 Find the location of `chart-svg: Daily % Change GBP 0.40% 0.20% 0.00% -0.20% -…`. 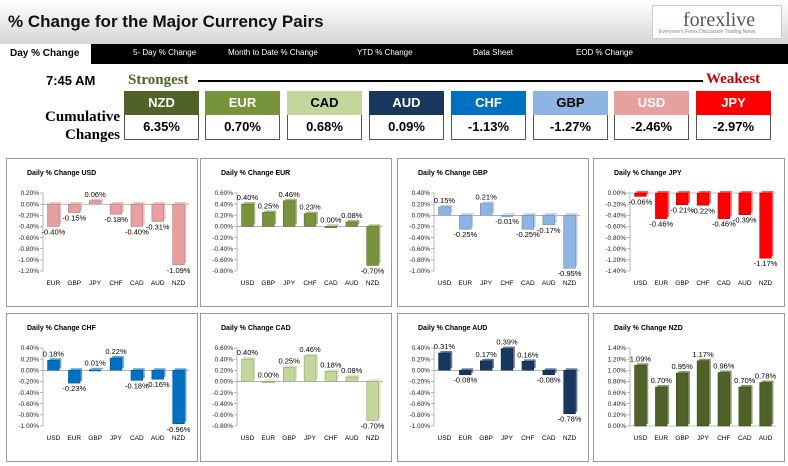

chart-svg: Daily % Change GBP 0.40% 0.20% 0.00% -0.20% -… is located at coordinates (495, 228).